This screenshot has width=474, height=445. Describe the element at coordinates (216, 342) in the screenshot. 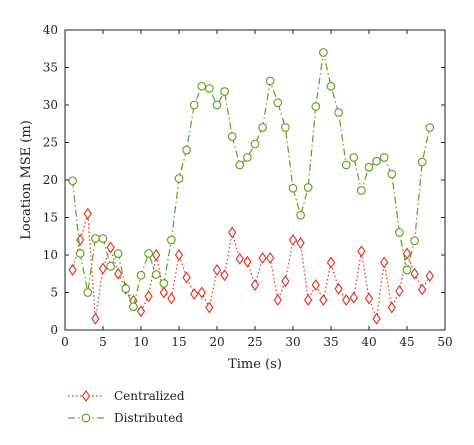

I see `x-tick-label: 20` at that location.